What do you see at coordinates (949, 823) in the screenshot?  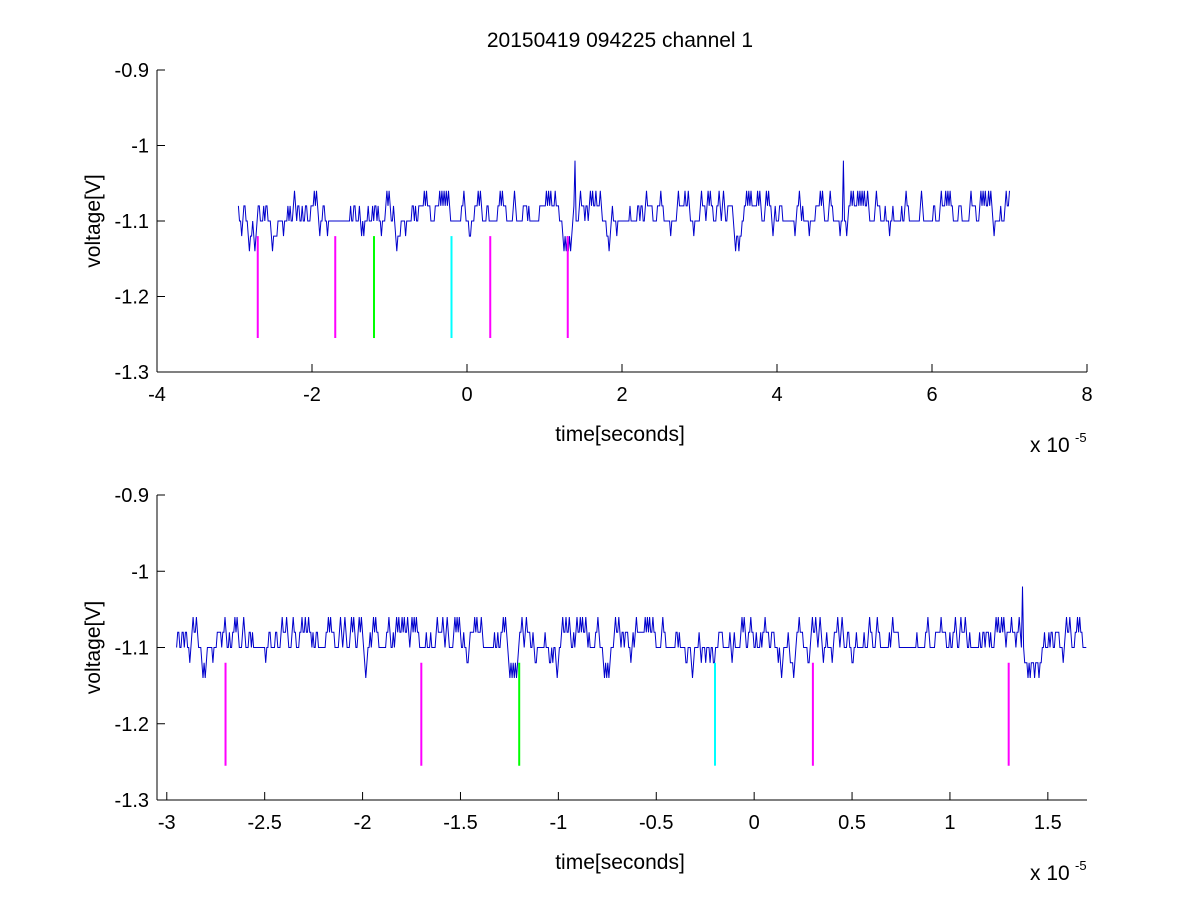 I see `x-tick-label: 1` at bounding box center [949, 823].